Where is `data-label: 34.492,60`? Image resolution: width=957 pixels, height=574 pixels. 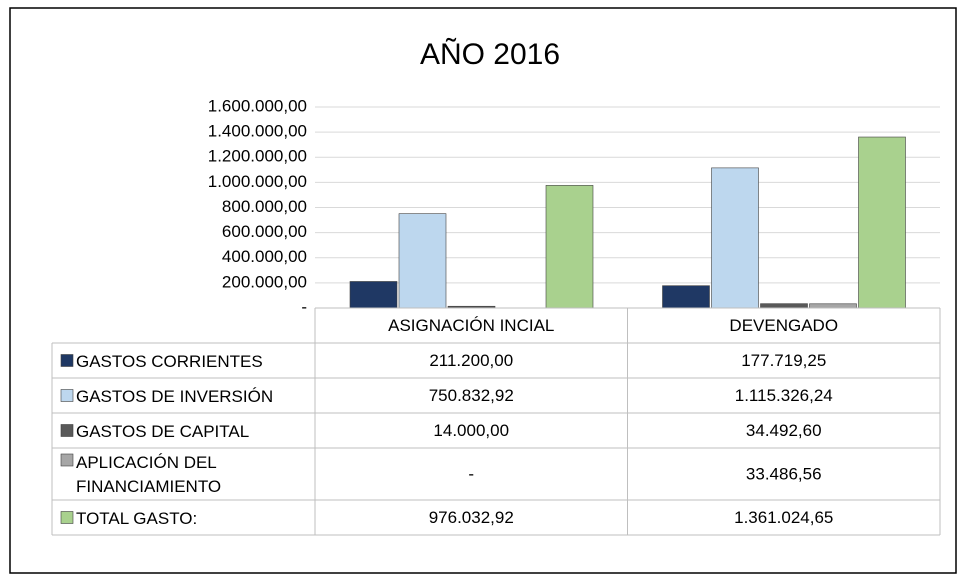 data-label: 34.492,60 is located at coordinates (784, 430).